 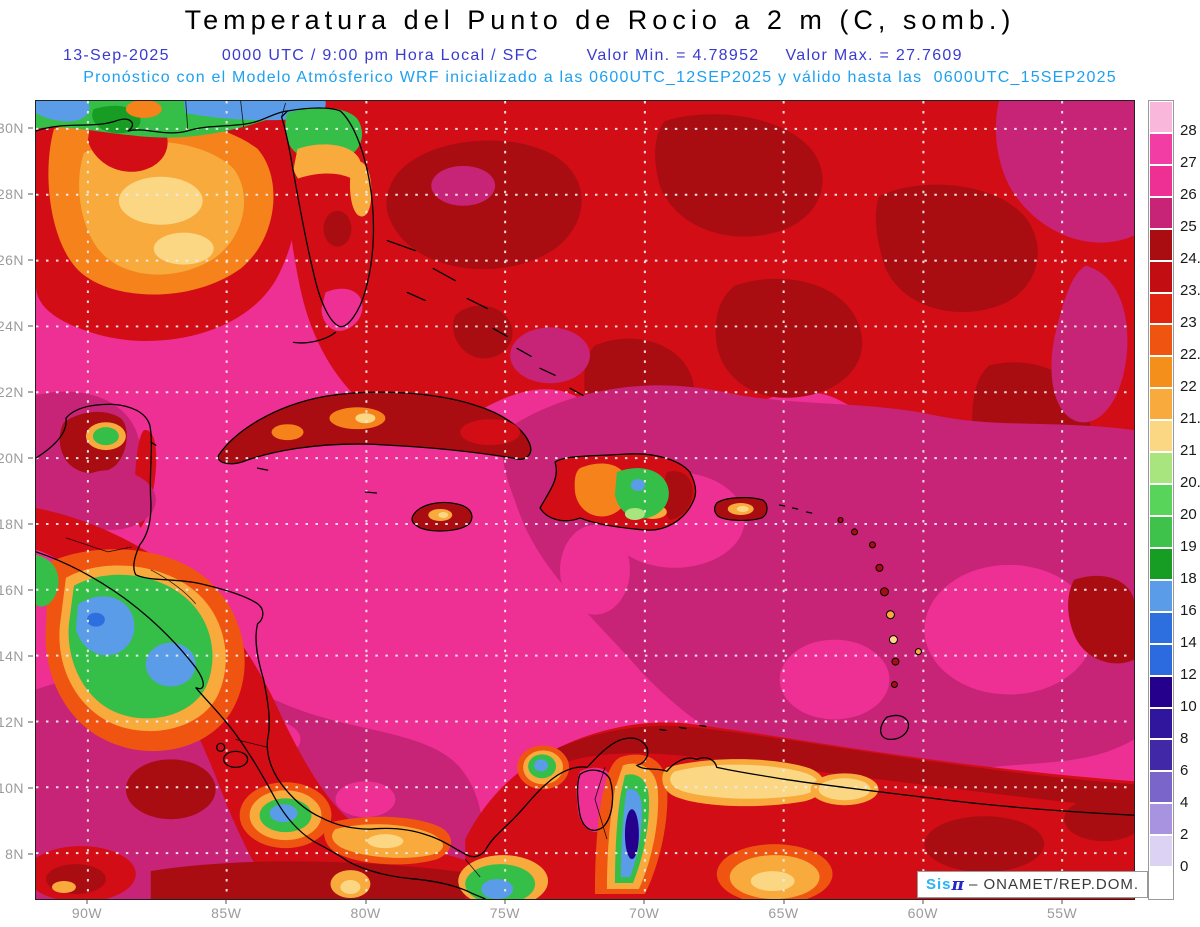 What do you see at coordinates (1190, 482) in the screenshot?
I see `colorbar-tick-label: 20.5` at bounding box center [1190, 482].